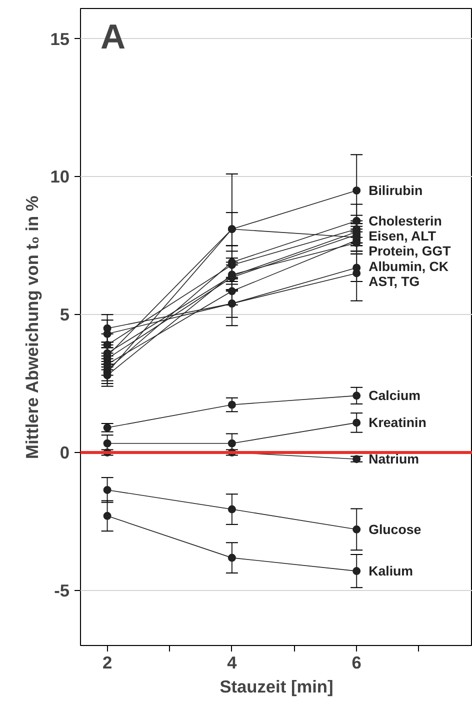  I want to click on series-label: Protein, GGT, so click(409, 251).